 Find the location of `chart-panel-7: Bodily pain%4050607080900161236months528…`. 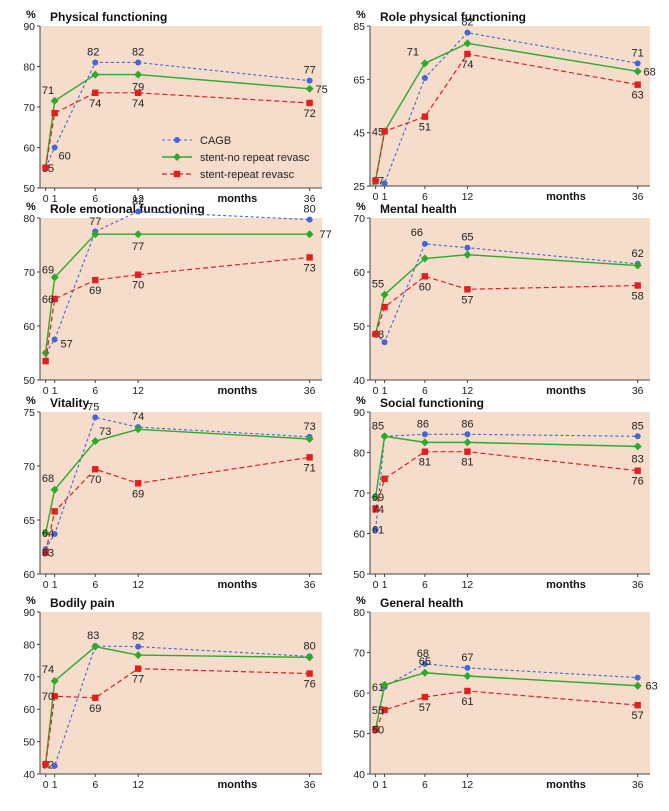

chart-panel-7: Bodily pain%4050607080900161236months528… is located at coordinates (172, 693).